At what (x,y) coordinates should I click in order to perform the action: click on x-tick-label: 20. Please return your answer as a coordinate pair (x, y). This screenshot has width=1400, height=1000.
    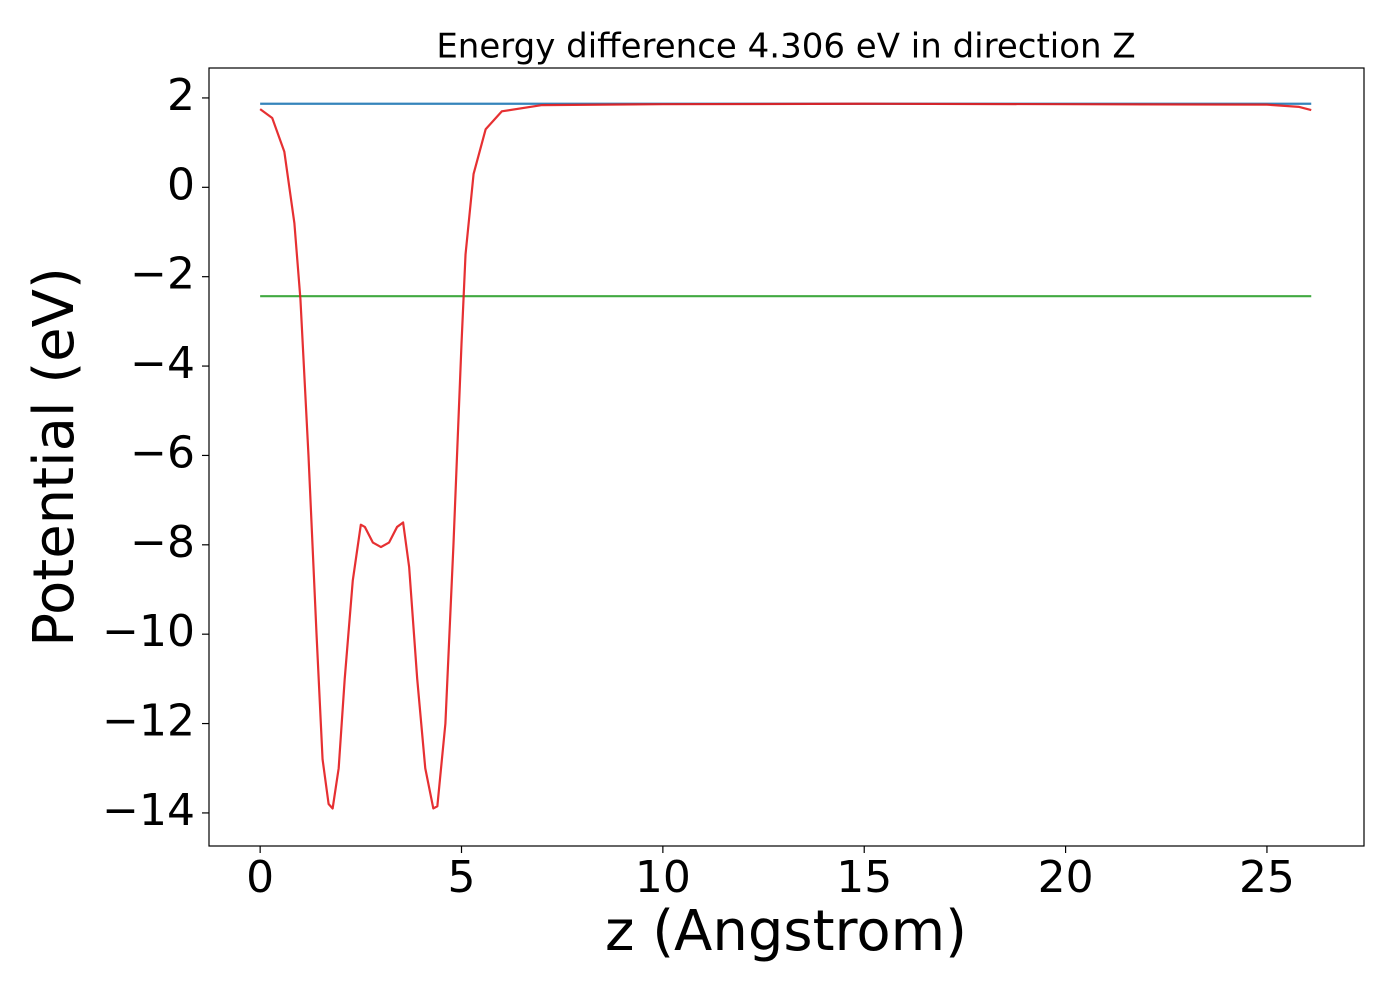
    Looking at the image, I should click on (1066, 877).